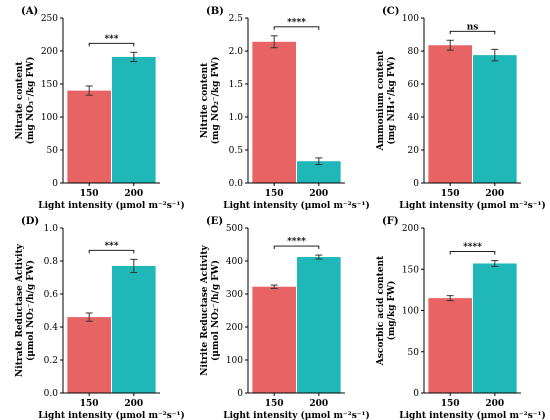  What do you see at coordinates (381, 310) in the screenshot?
I see `y-axis-label-line: Ascorbic acid content` at bounding box center [381, 310].